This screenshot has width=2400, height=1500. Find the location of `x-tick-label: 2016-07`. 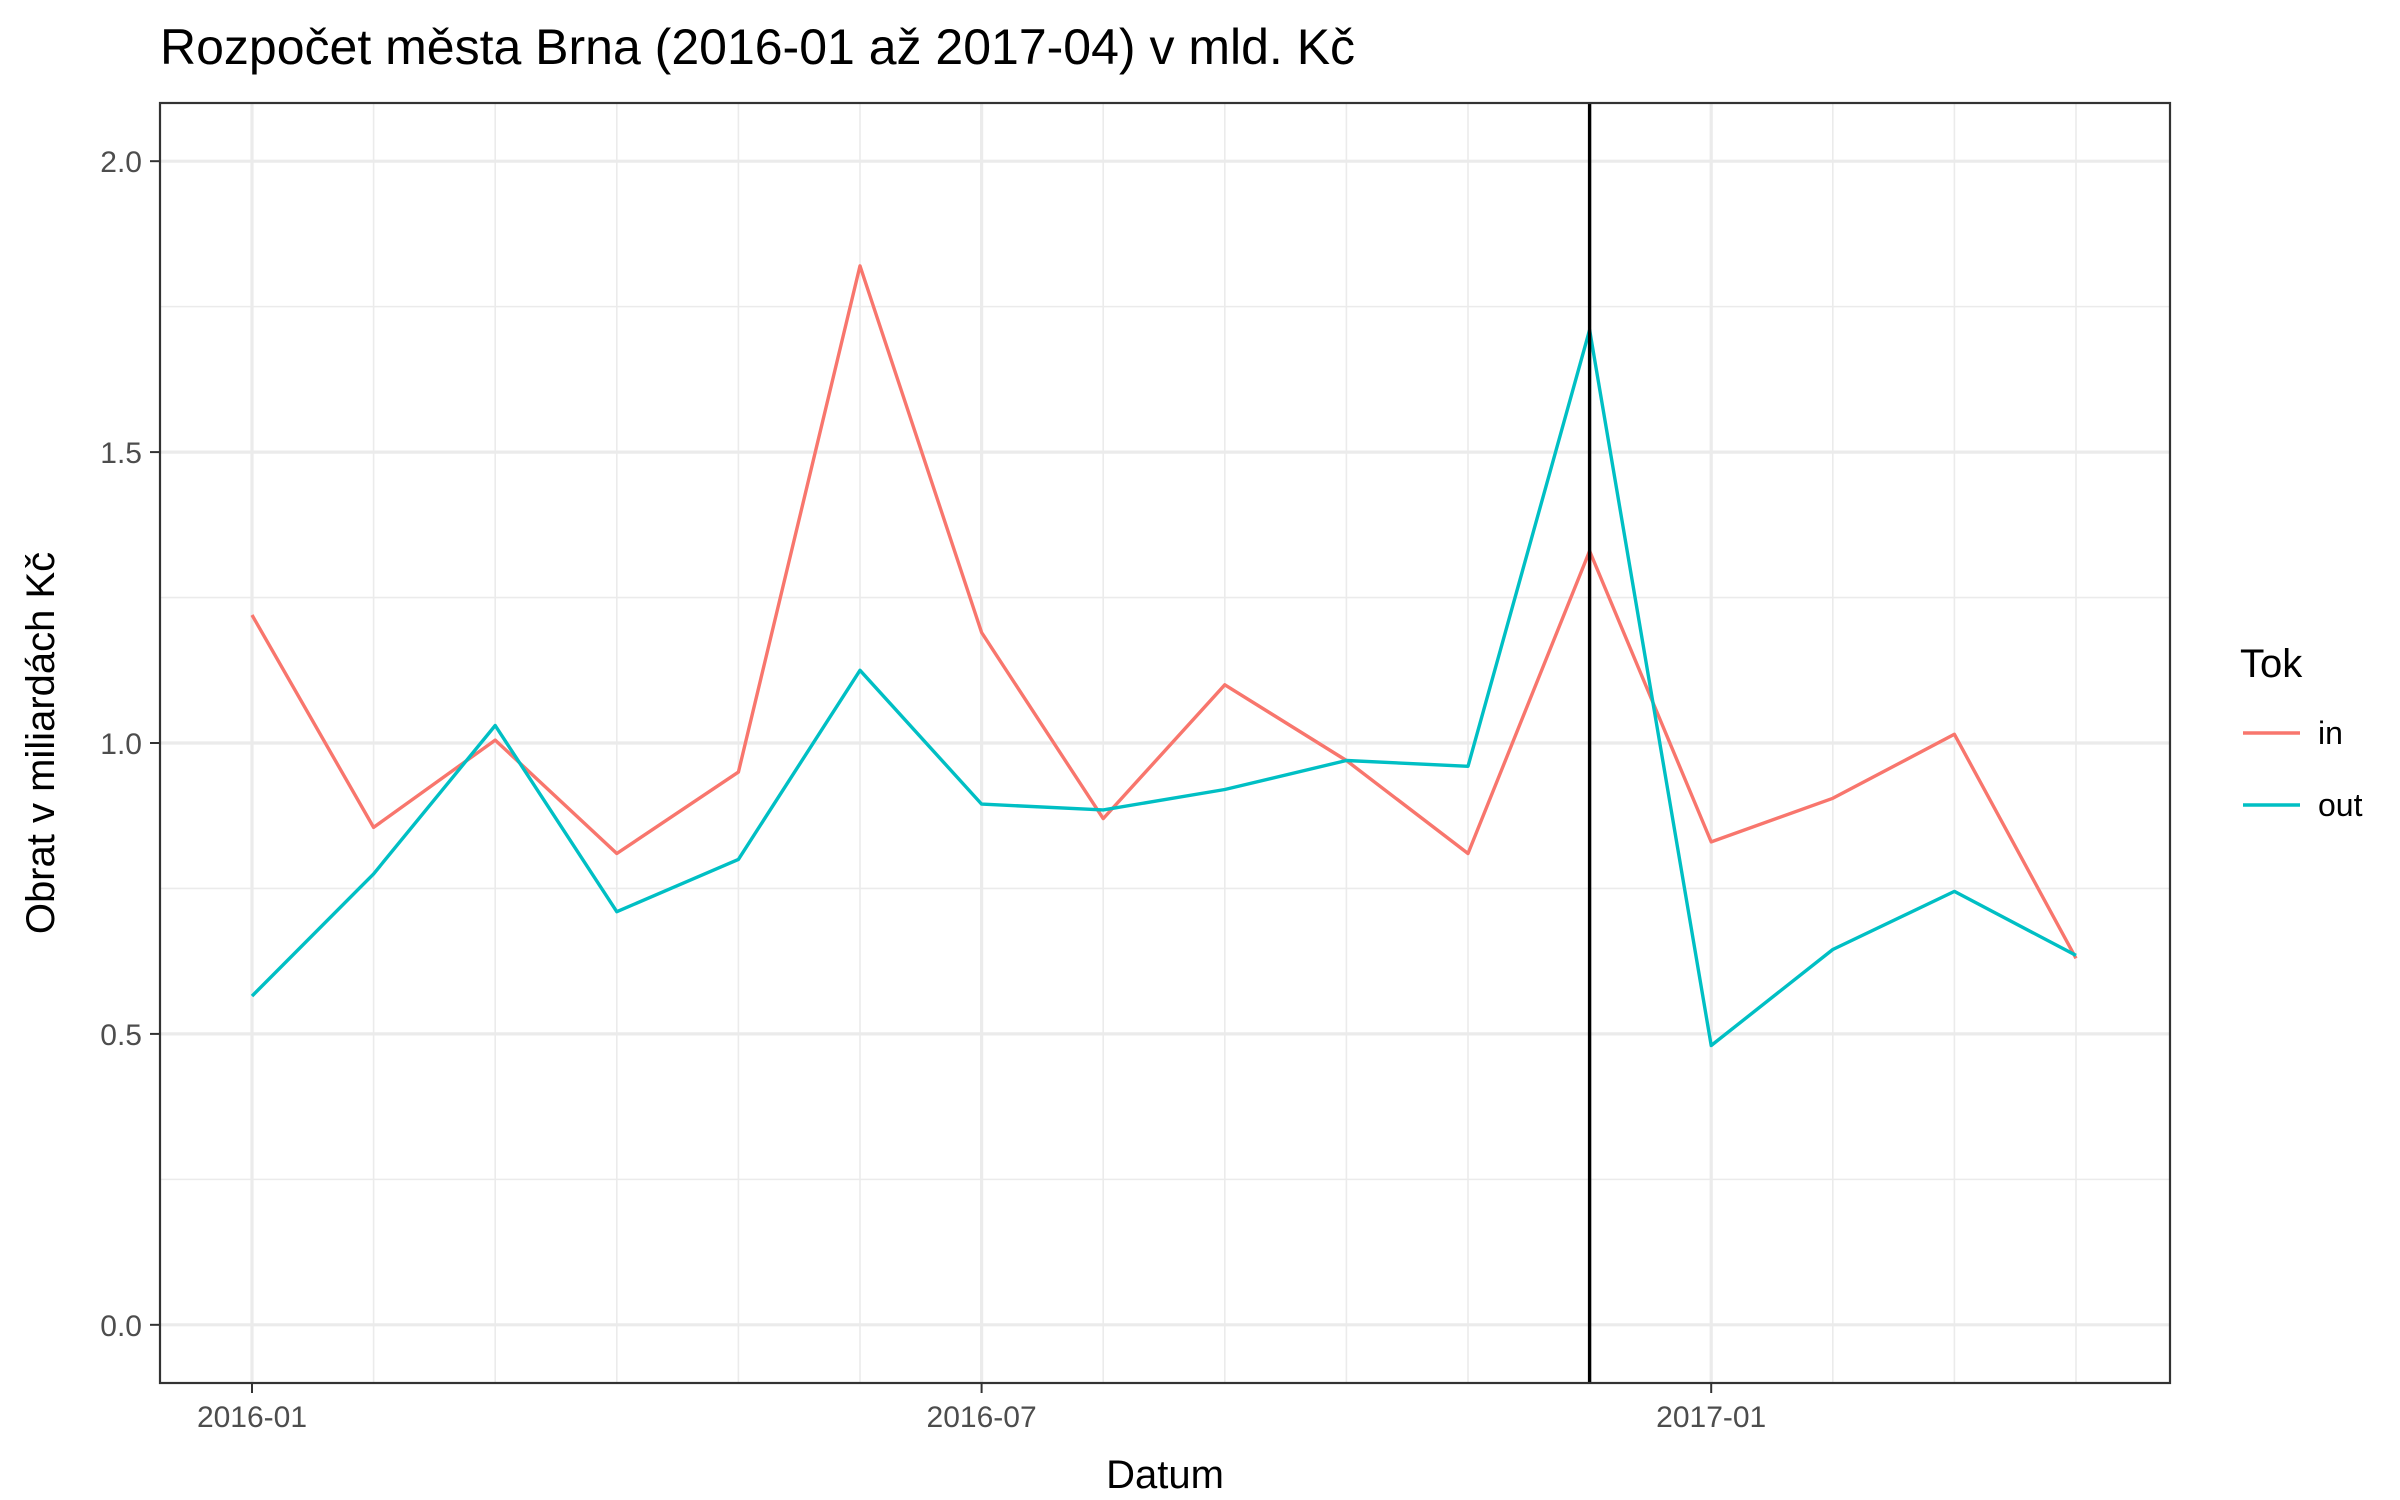

x-tick-label: 2016-07 is located at coordinates (982, 1417).